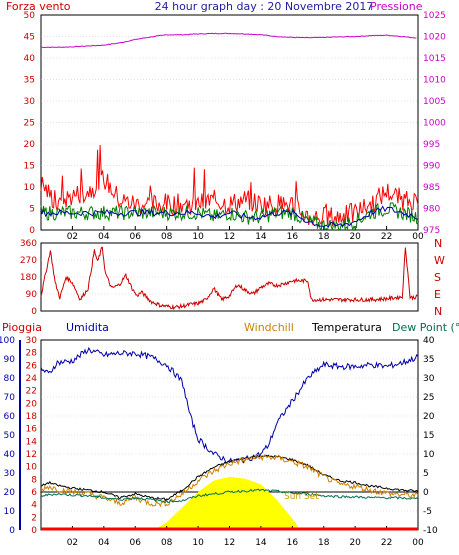 The width and height of the screenshot is (459, 555). What do you see at coordinates (427, 512) in the screenshot?
I see `temperature-tick-label: -5` at bounding box center [427, 512].